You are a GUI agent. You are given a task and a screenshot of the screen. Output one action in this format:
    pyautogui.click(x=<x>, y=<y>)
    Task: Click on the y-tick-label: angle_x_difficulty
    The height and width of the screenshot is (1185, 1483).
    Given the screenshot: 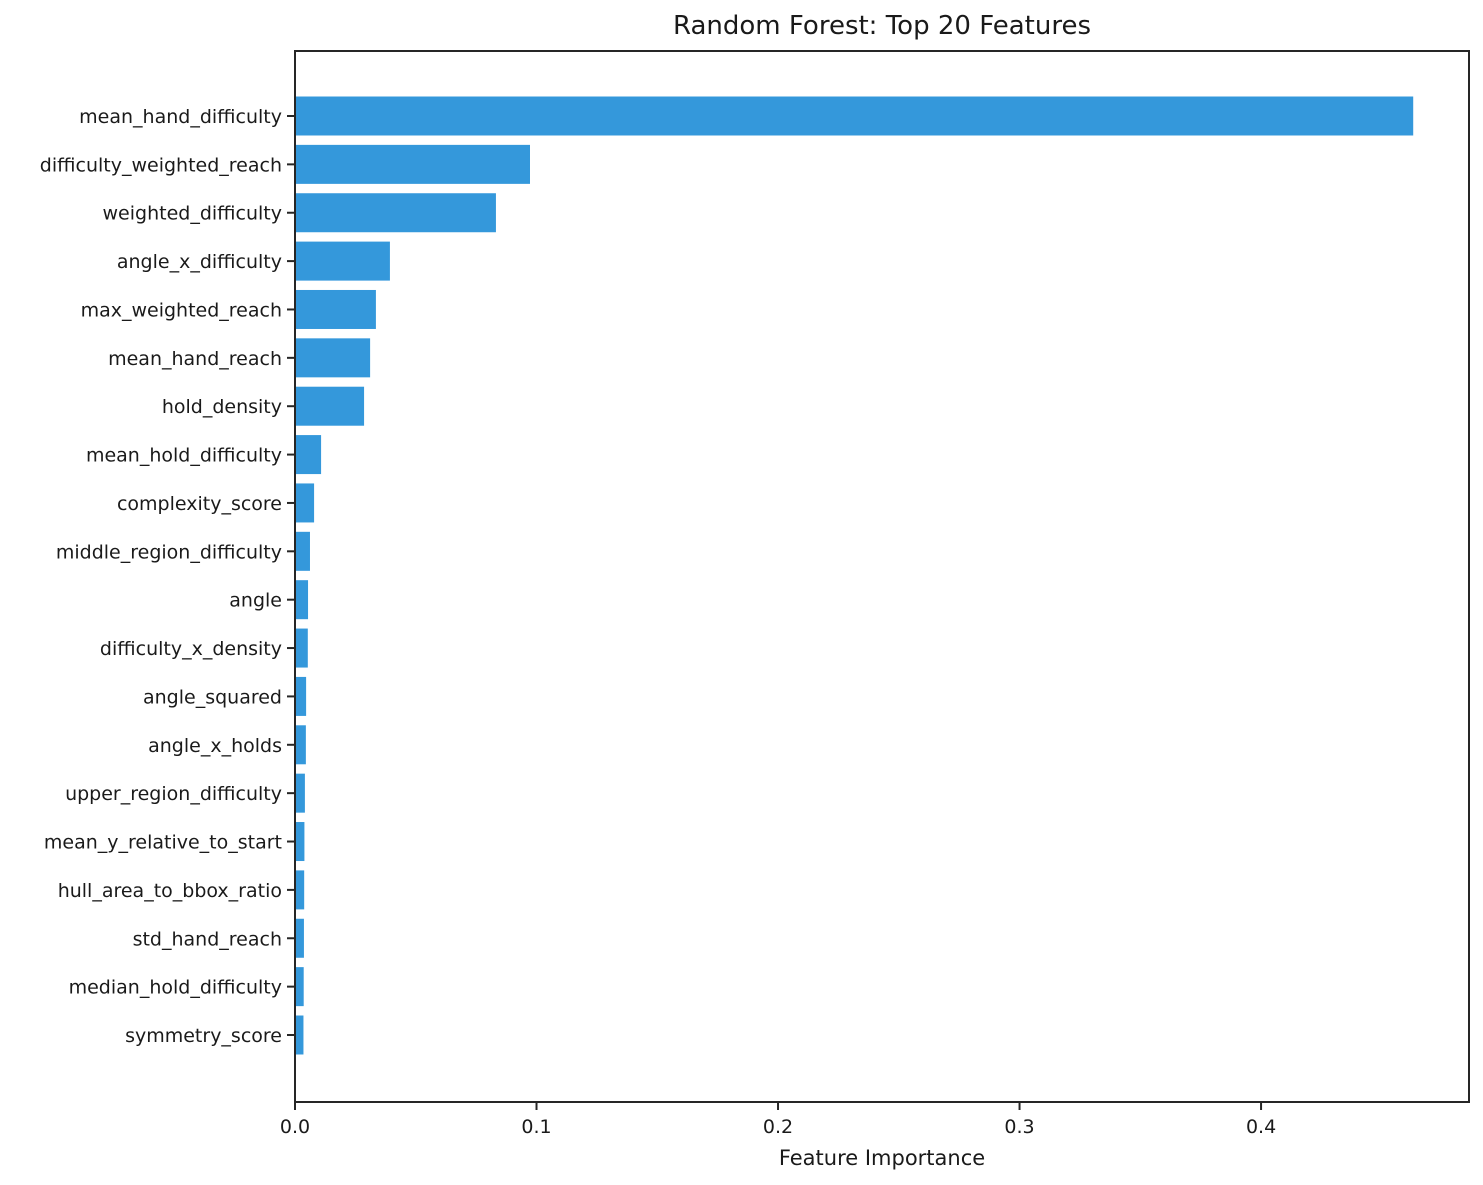 What is the action you would take?
    pyautogui.click(x=199, y=262)
    